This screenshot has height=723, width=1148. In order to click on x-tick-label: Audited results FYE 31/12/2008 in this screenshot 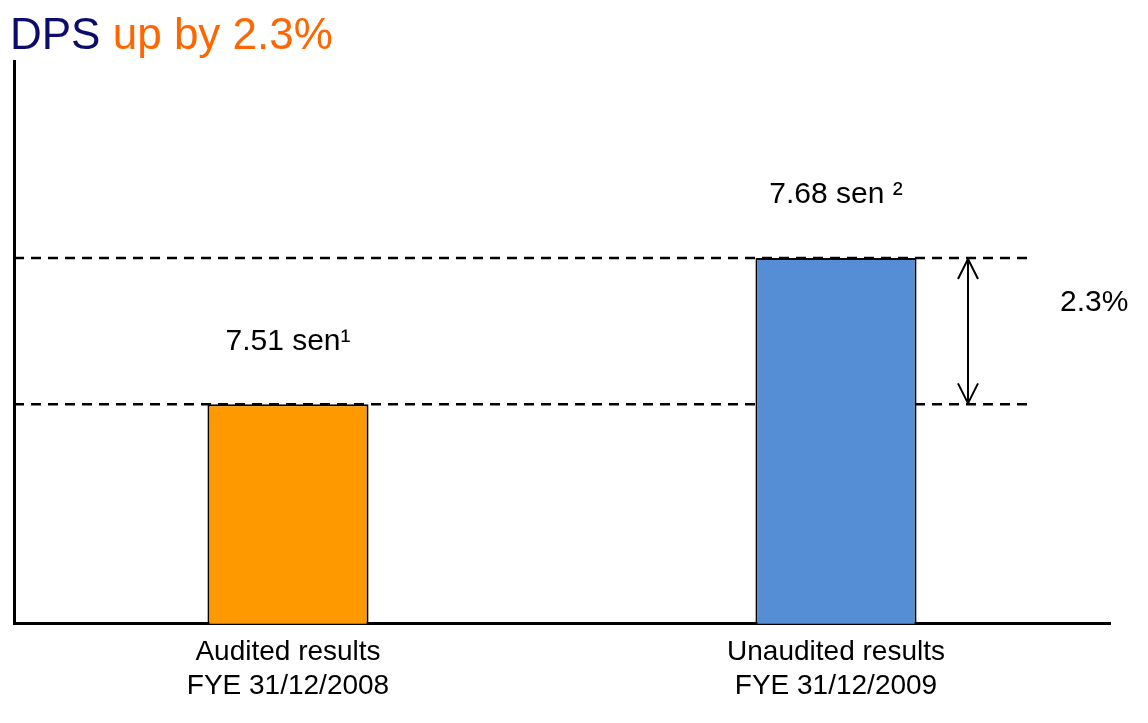, I will do `click(288, 667)`.